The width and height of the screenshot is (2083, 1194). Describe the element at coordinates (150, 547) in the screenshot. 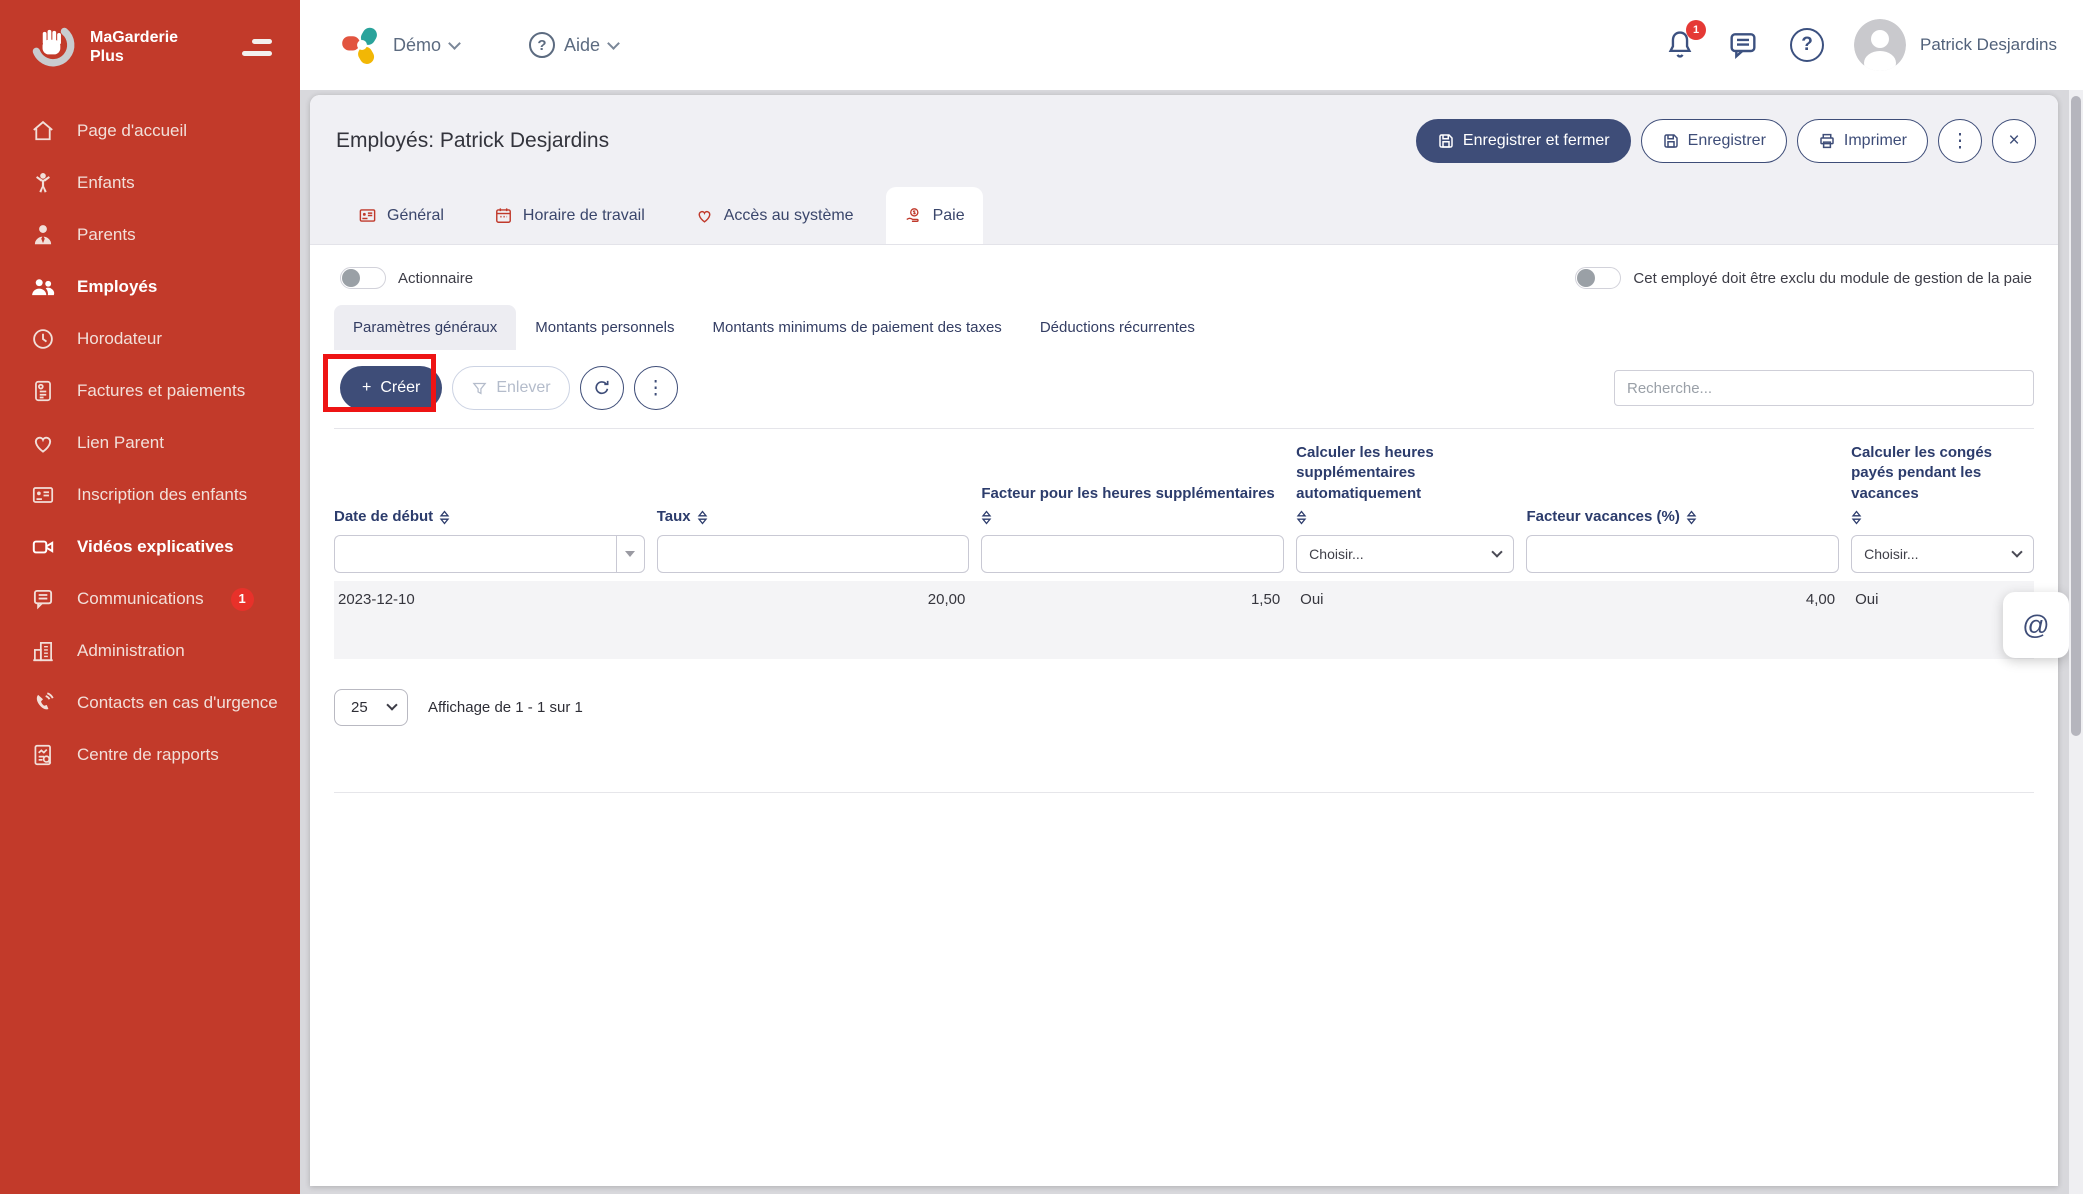

I see `sidebar-item-videos: Vidéos explicatives` at that location.